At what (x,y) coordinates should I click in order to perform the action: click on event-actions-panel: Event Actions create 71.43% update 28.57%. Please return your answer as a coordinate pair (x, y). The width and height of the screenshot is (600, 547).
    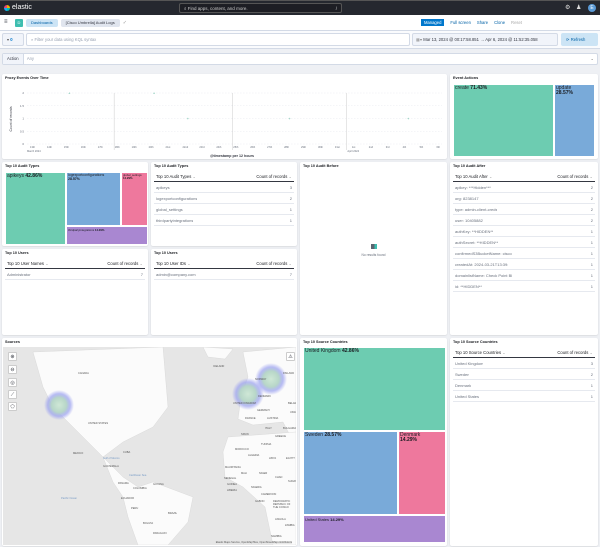
    Looking at the image, I should click on (524, 116).